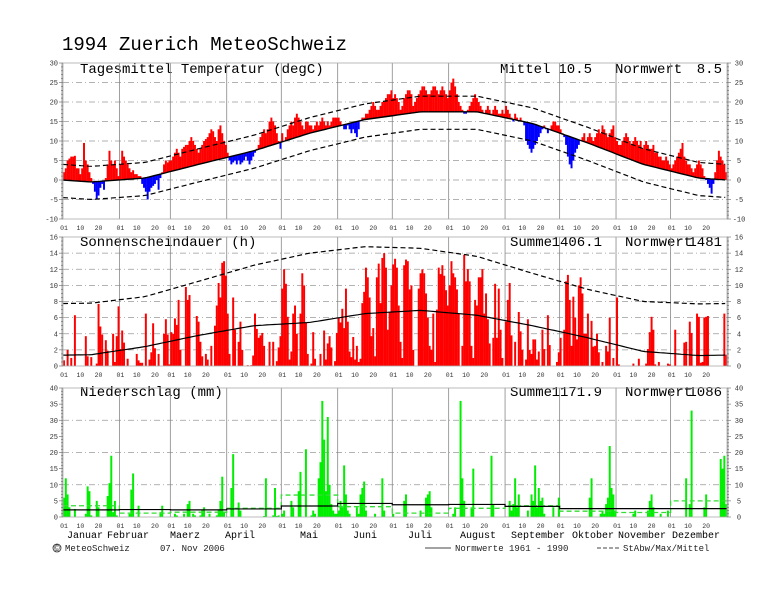  What do you see at coordinates (128, 536) in the screenshot?
I see `month-label: Februar` at bounding box center [128, 536].